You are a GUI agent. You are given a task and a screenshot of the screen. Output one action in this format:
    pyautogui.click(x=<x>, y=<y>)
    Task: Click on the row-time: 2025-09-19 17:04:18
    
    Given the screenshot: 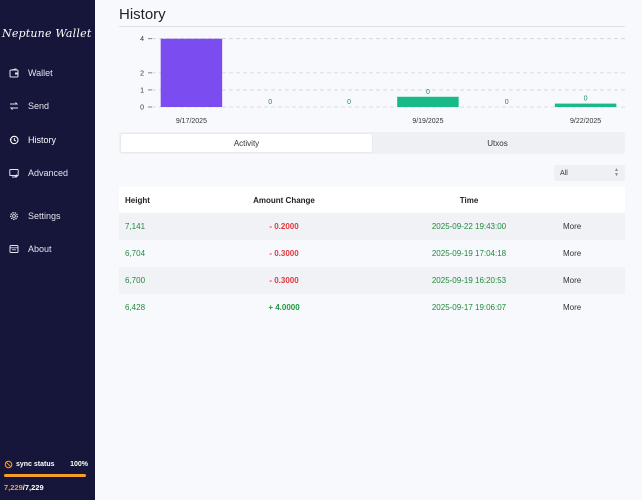 What is the action you would take?
    pyautogui.click(x=469, y=253)
    